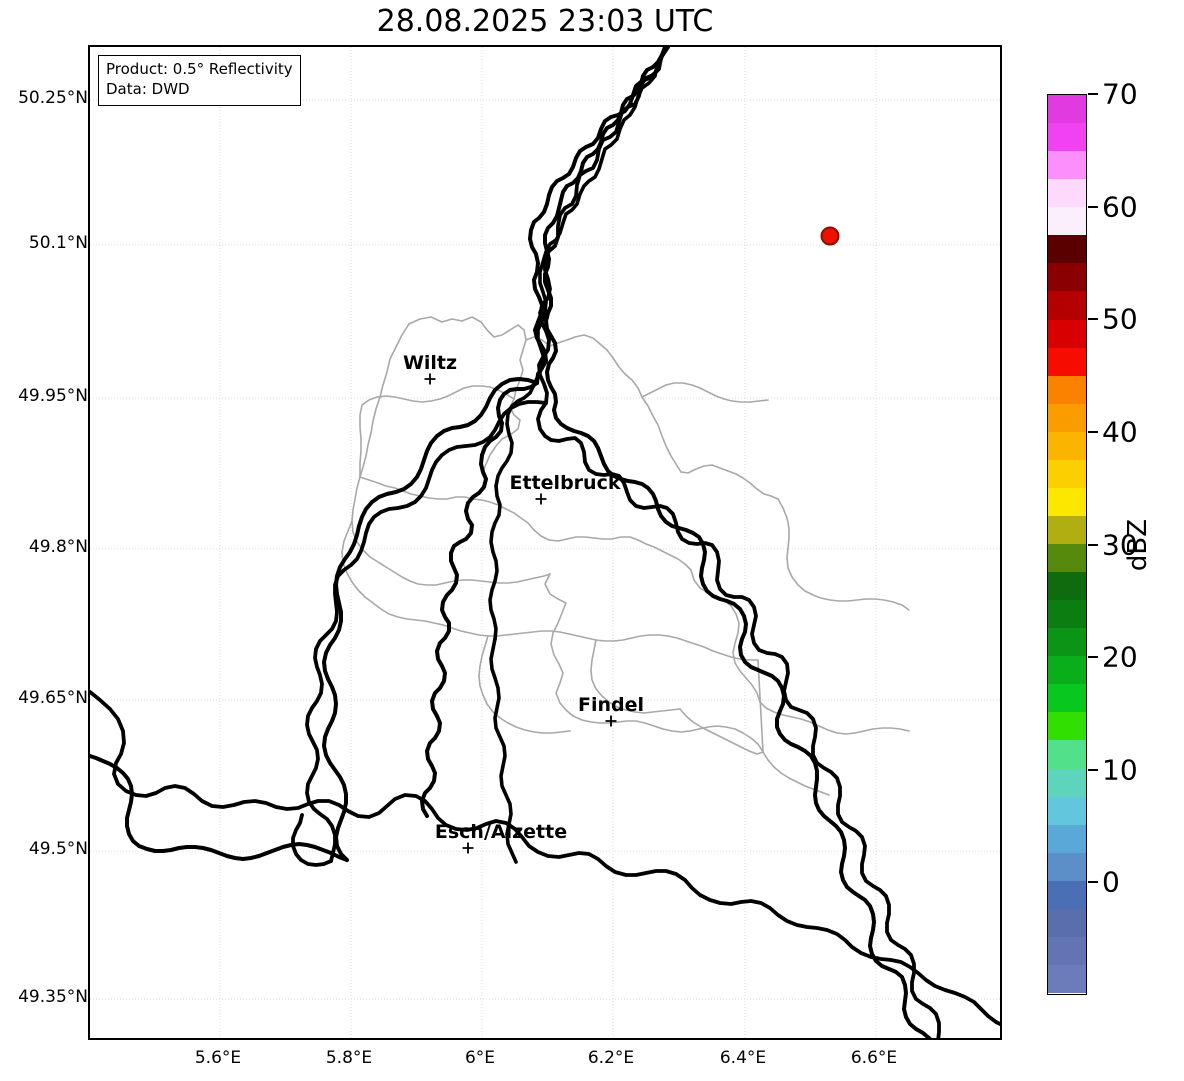  What do you see at coordinates (148, 88) in the screenshot?
I see `info-data-line: Data: DWD` at bounding box center [148, 88].